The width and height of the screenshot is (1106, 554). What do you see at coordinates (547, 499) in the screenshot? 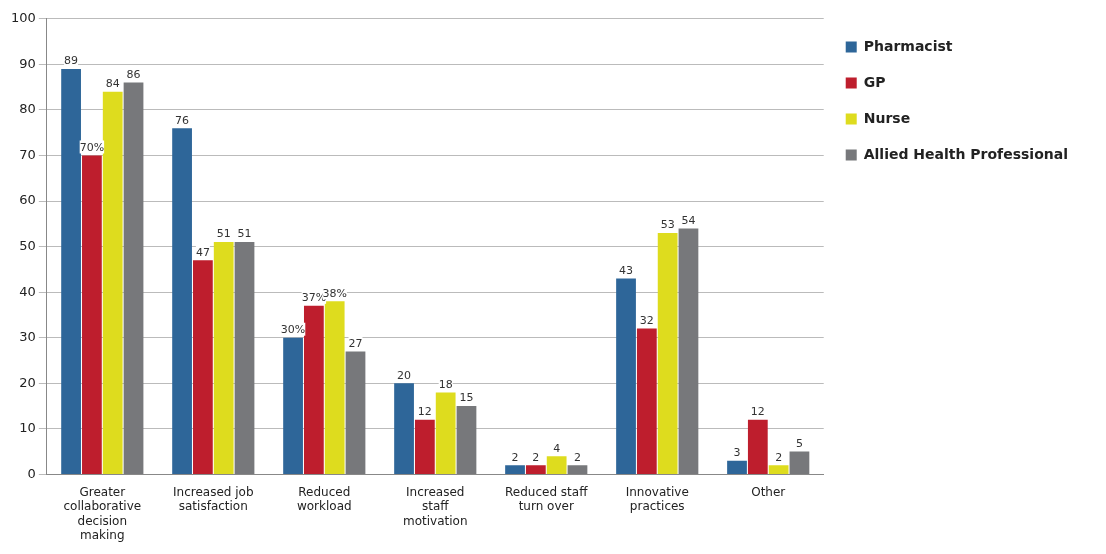
I see `x-tick-label: Reduced staff turn over` at bounding box center [547, 499].